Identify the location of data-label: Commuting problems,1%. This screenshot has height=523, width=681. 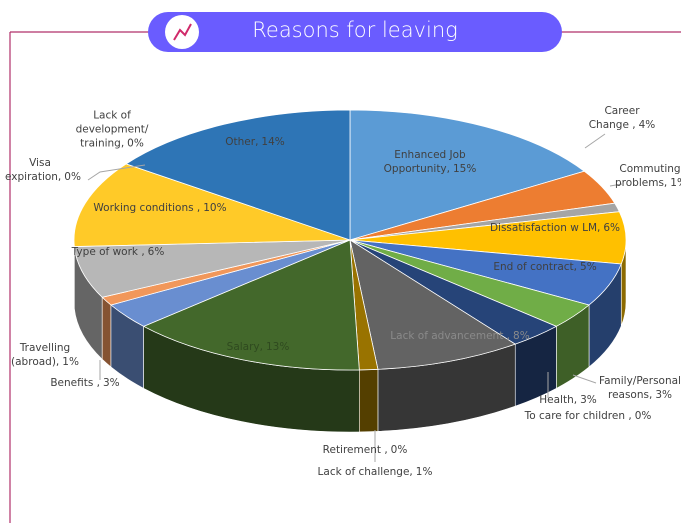
(648, 176).